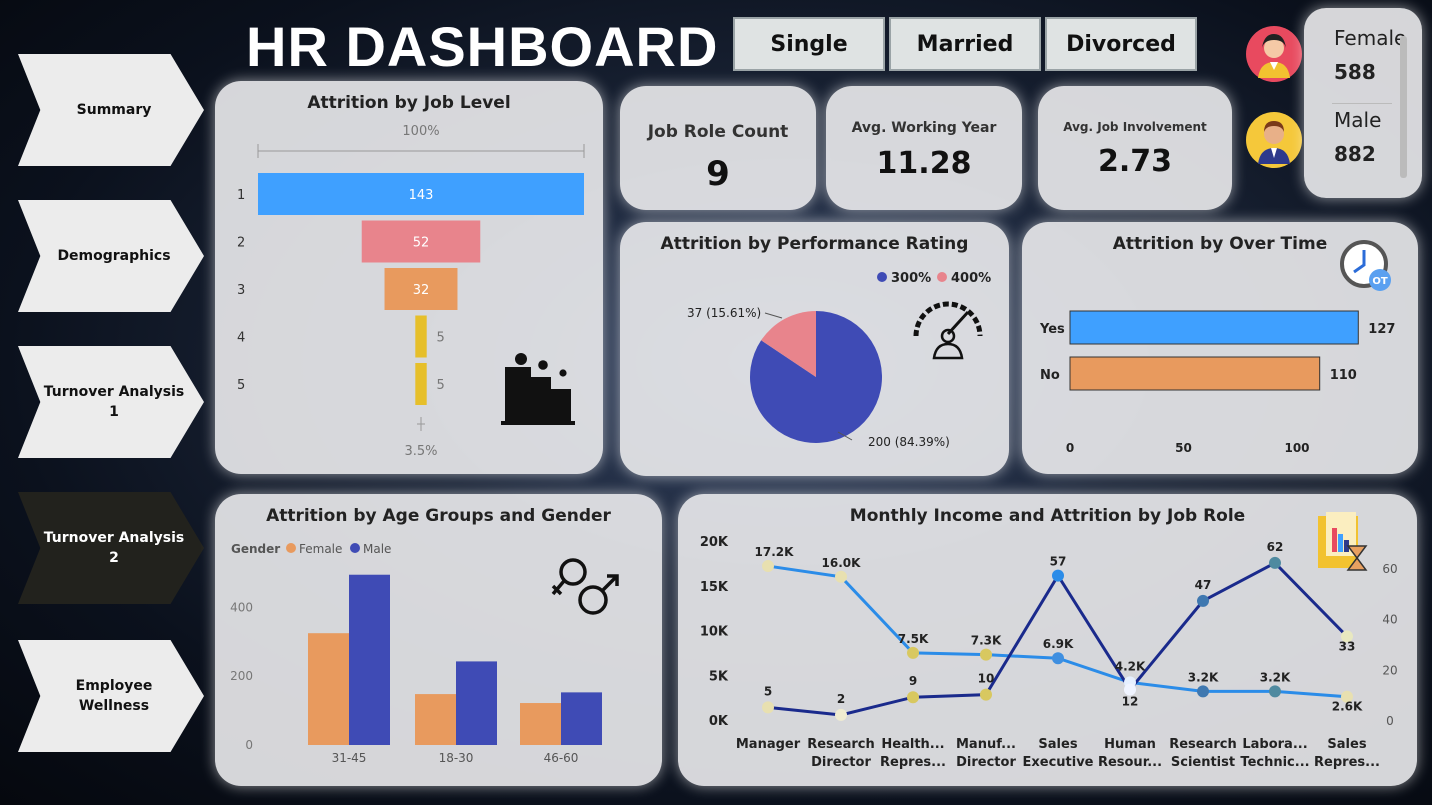 The image size is (1432, 805). Describe the element at coordinates (1058, 644) in the screenshot. I see `income-data-label: 6.9K` at that location.